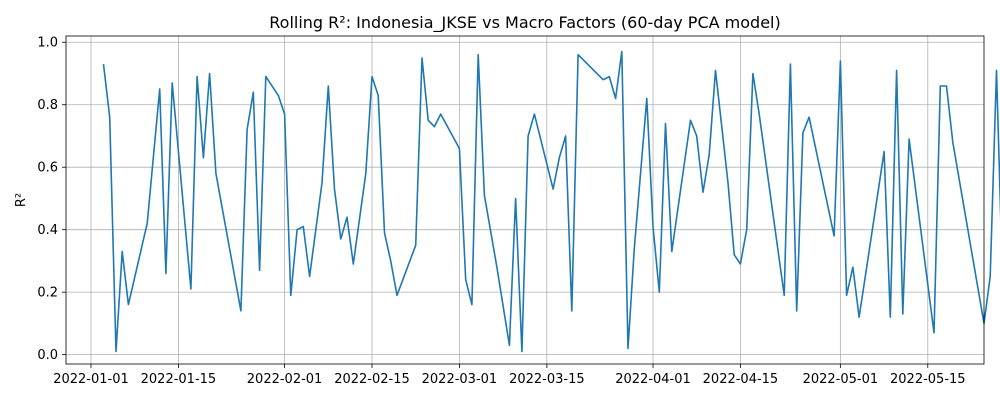  I want to click on x-tick-label: 2022-03-01, so click(460, 379).